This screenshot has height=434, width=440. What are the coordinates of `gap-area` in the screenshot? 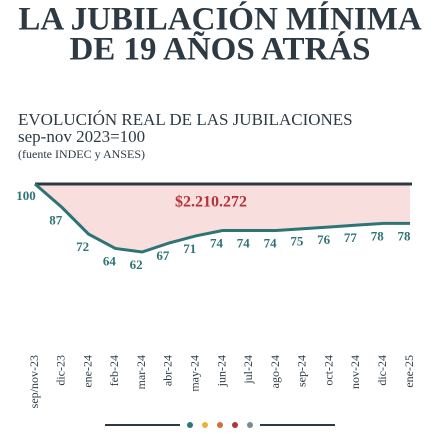 It's located at (222, 218).